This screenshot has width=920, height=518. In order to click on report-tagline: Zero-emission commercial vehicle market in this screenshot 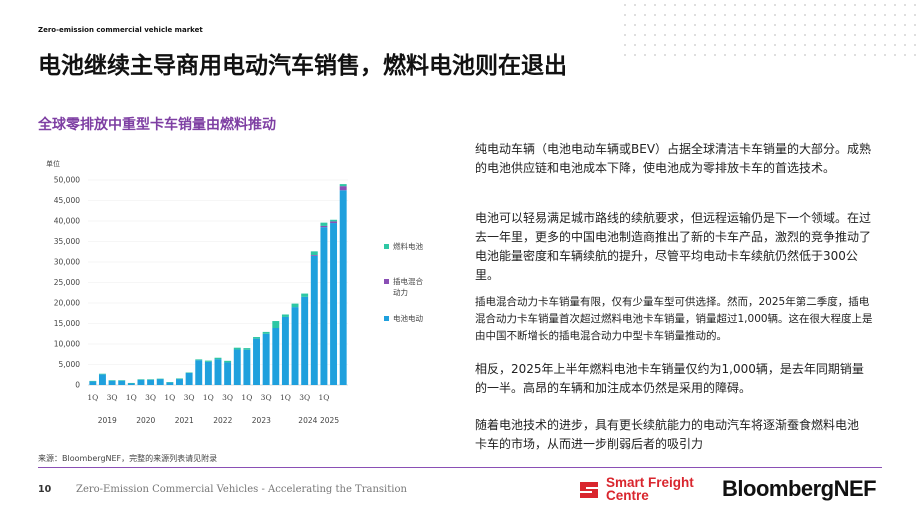, I will do `click(120, 30)`.